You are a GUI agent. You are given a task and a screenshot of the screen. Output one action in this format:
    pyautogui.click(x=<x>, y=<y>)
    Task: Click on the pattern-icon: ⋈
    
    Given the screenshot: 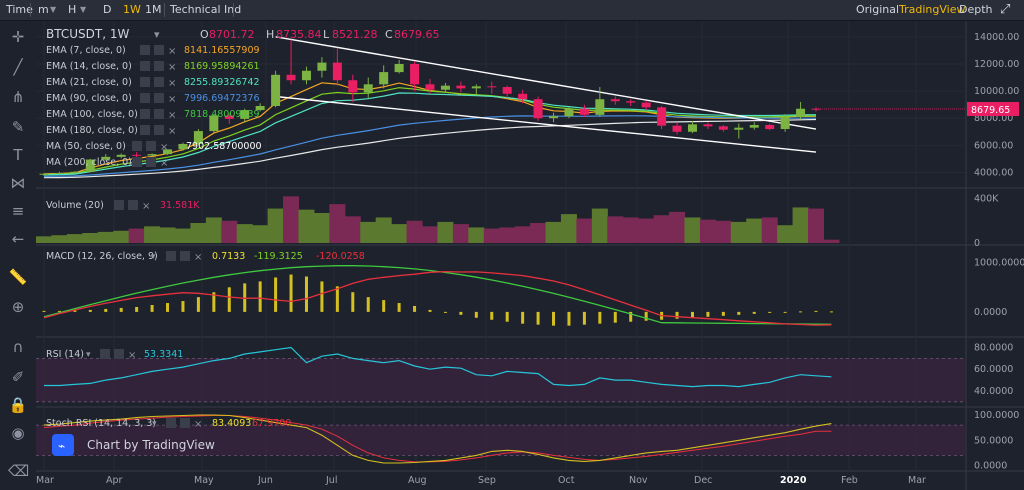 What is the action you would take?
    pyautogui.click(x=18, y=183)
    